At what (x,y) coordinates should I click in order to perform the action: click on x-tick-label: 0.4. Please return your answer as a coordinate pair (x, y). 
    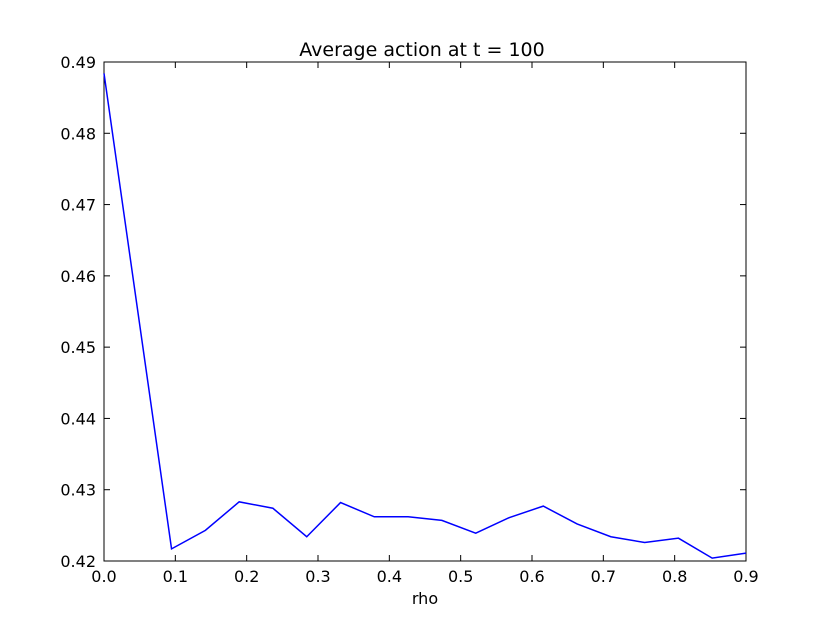
    Looking at the image, I should click on (389, 576).